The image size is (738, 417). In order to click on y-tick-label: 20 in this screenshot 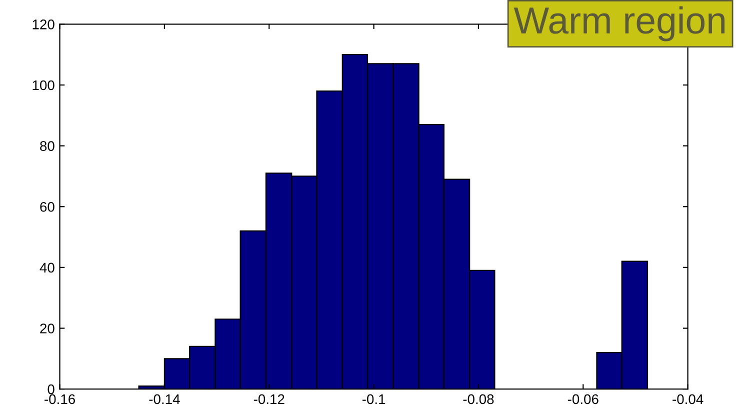, I will do `click(47, 329)`.